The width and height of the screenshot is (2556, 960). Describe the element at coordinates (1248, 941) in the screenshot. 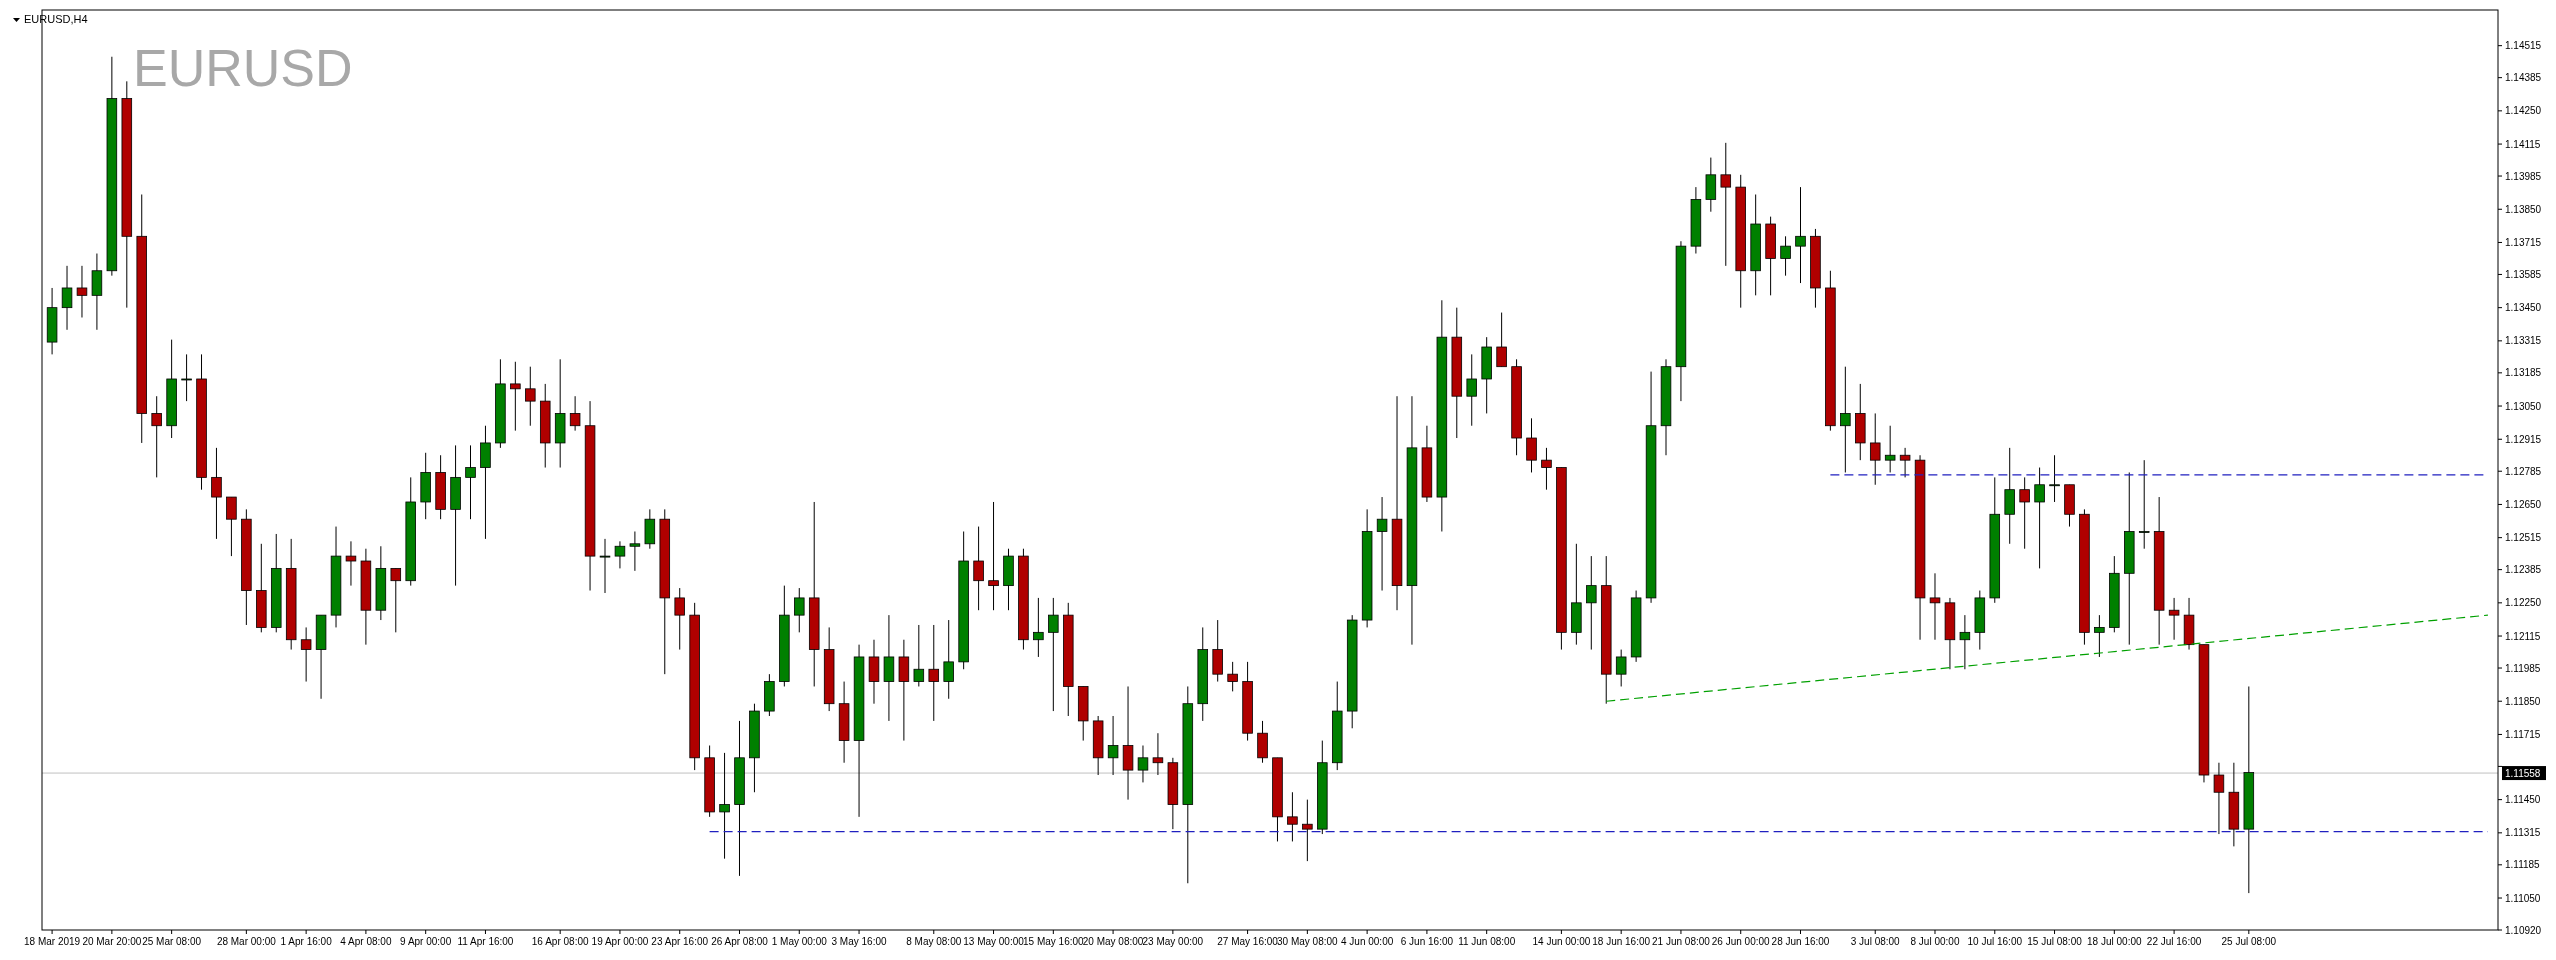

I see `x-tick-label: 27 May 16:00` at that location.